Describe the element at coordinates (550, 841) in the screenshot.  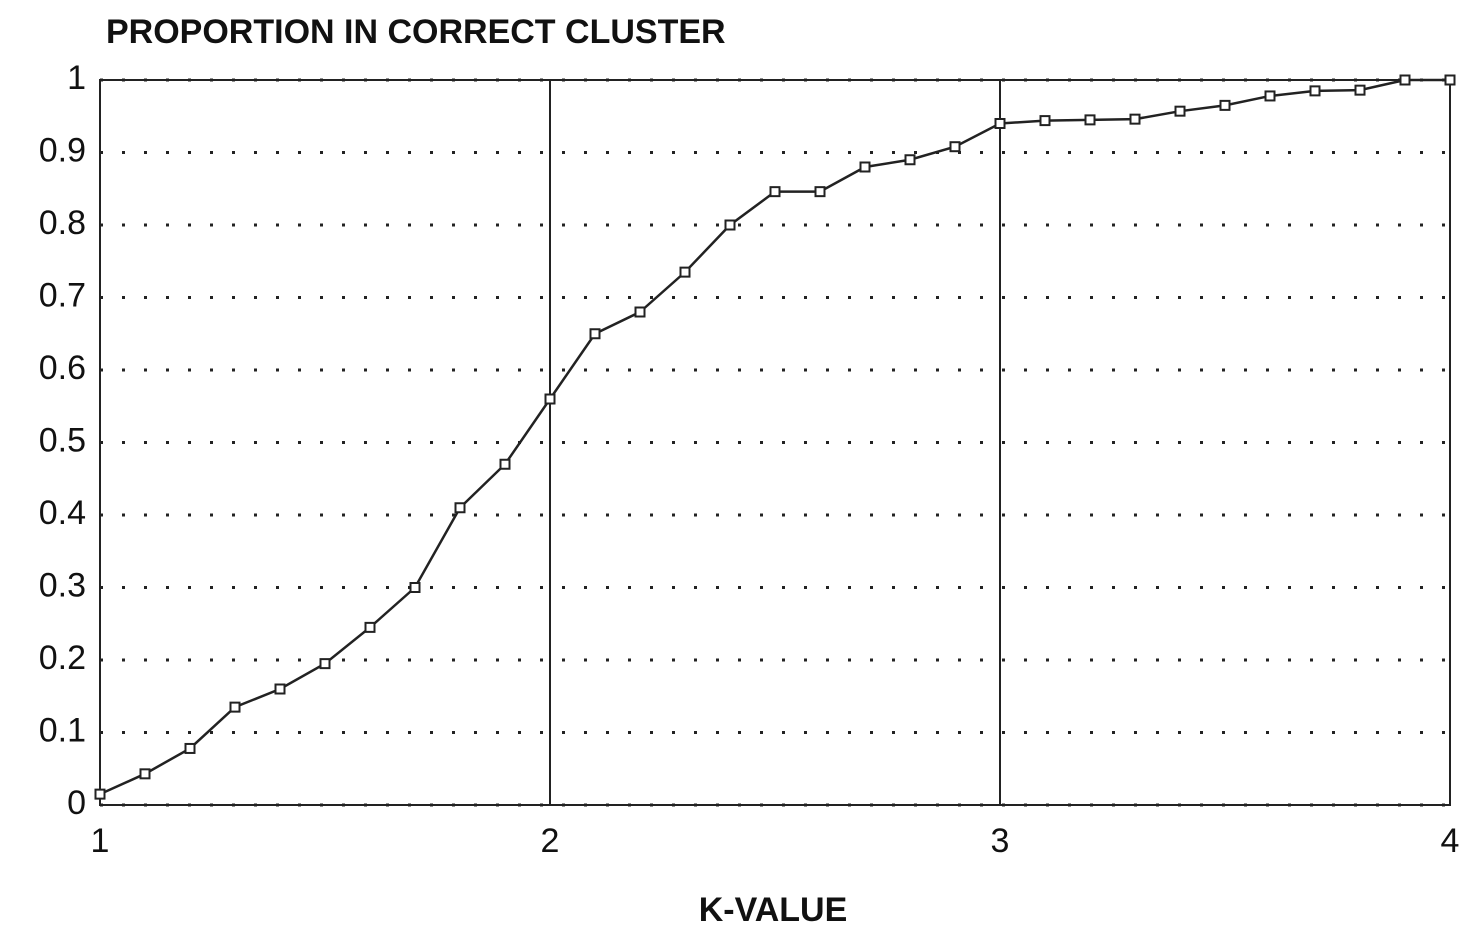
I see `x-tick-label: 2` at that location.